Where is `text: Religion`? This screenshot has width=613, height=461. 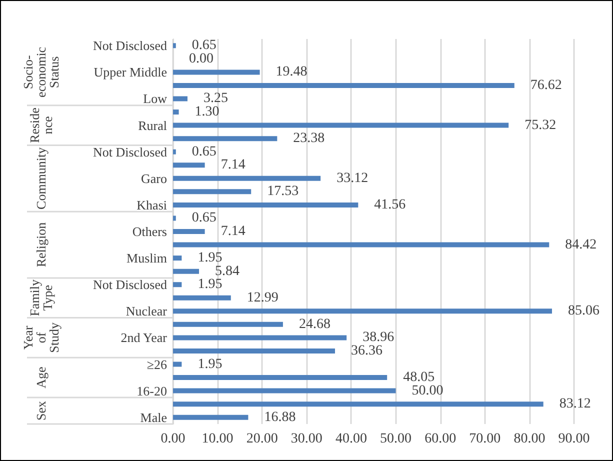
text: Religion is located at coordinates (41, 245).